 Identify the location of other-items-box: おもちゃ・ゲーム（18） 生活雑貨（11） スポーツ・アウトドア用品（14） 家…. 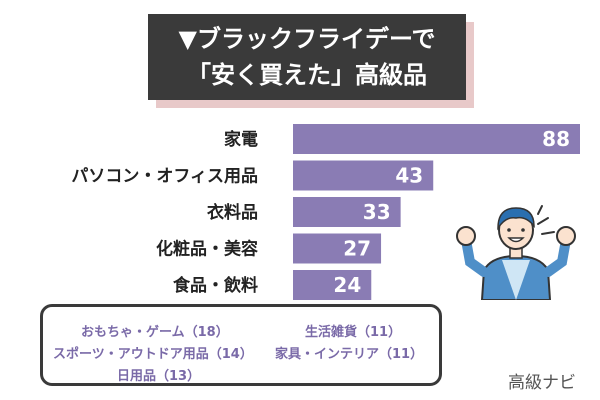
(241, 345).